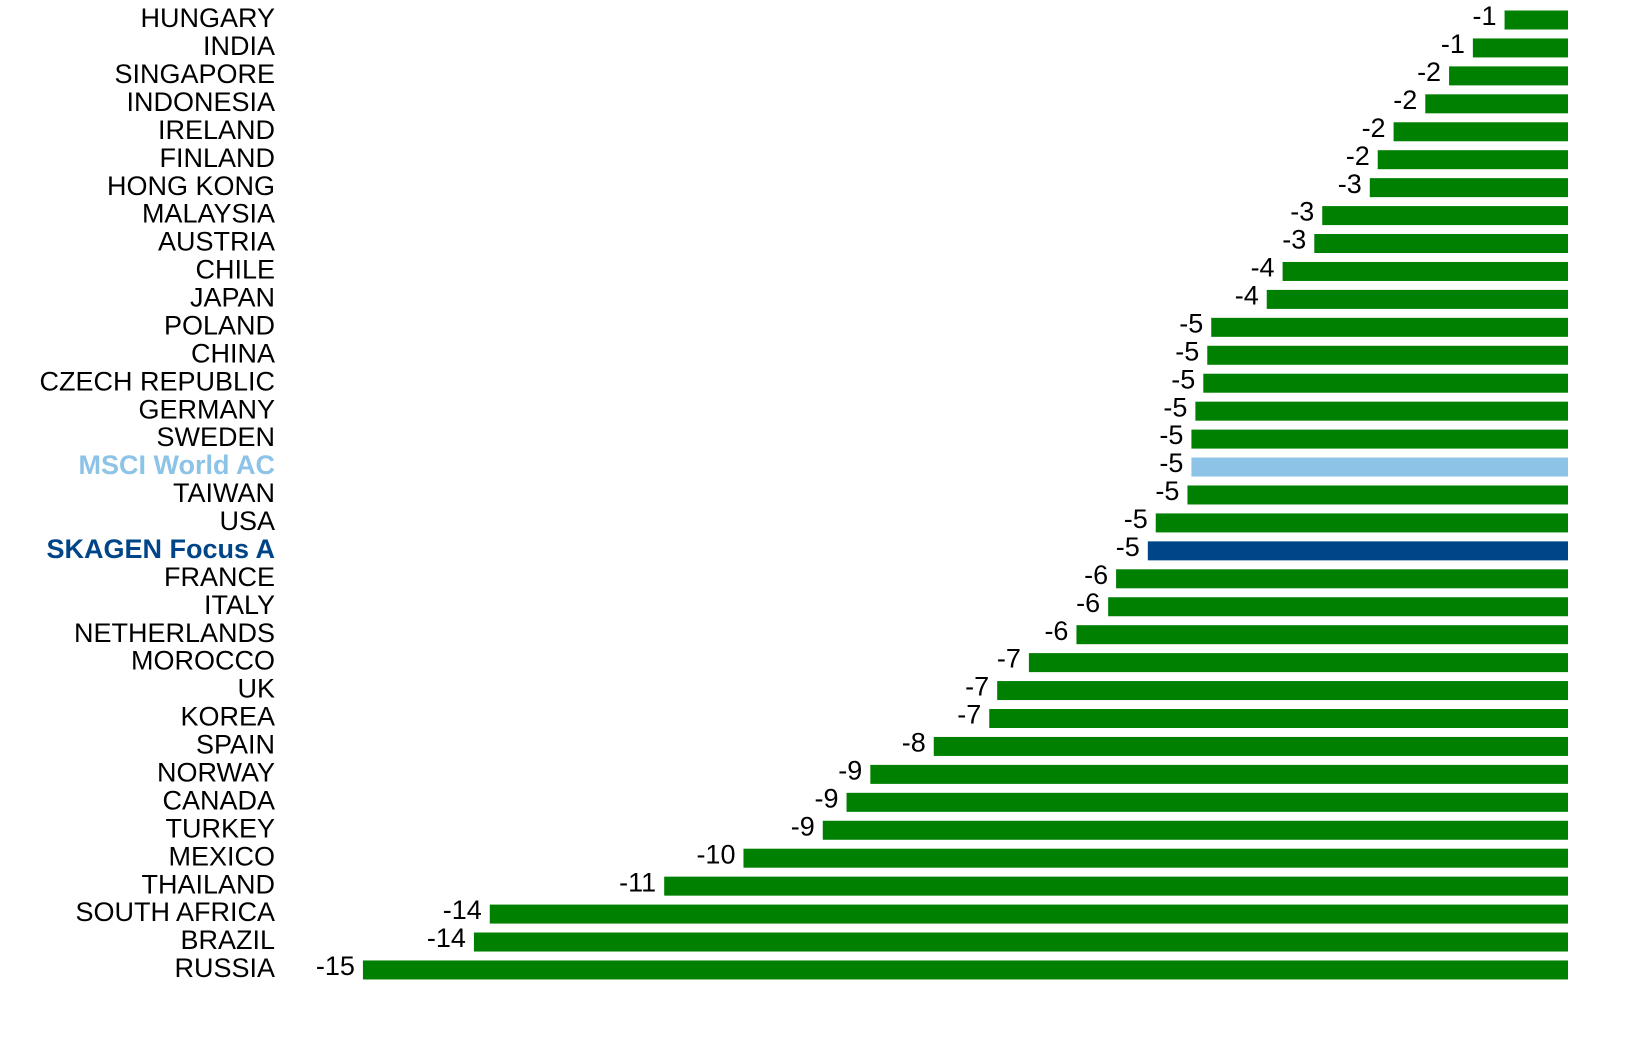 The image size is (1648, 1062). I want to click on category-label: KOREA, so click(227, 717).